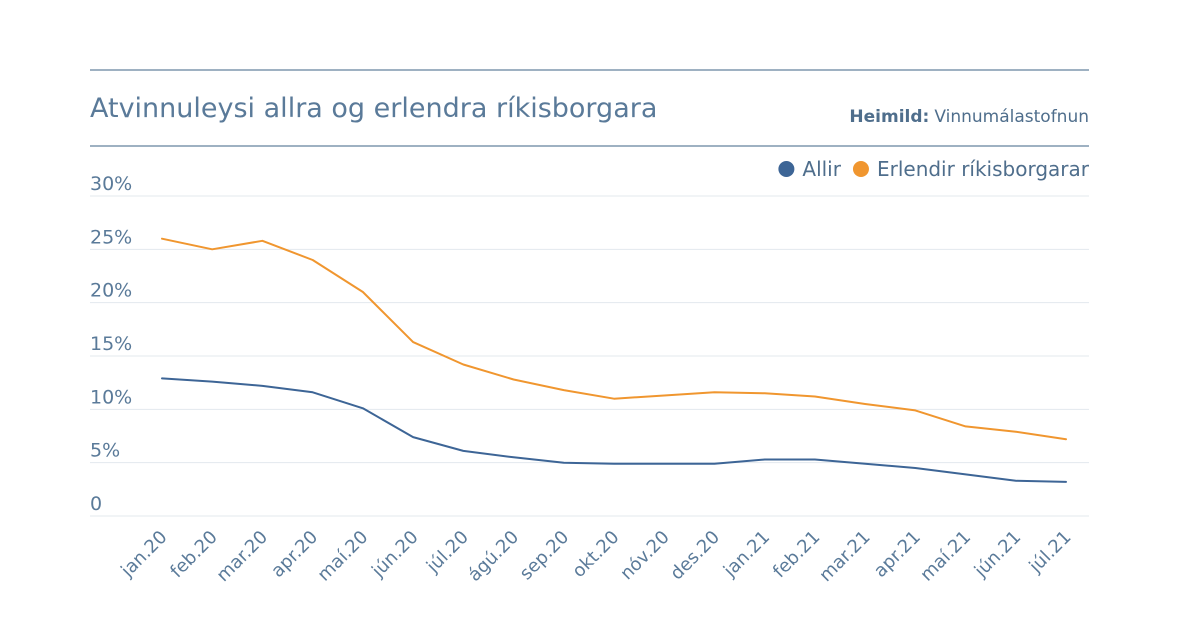  I want to click on x-tick-label: maí.20, so click(343, 556).